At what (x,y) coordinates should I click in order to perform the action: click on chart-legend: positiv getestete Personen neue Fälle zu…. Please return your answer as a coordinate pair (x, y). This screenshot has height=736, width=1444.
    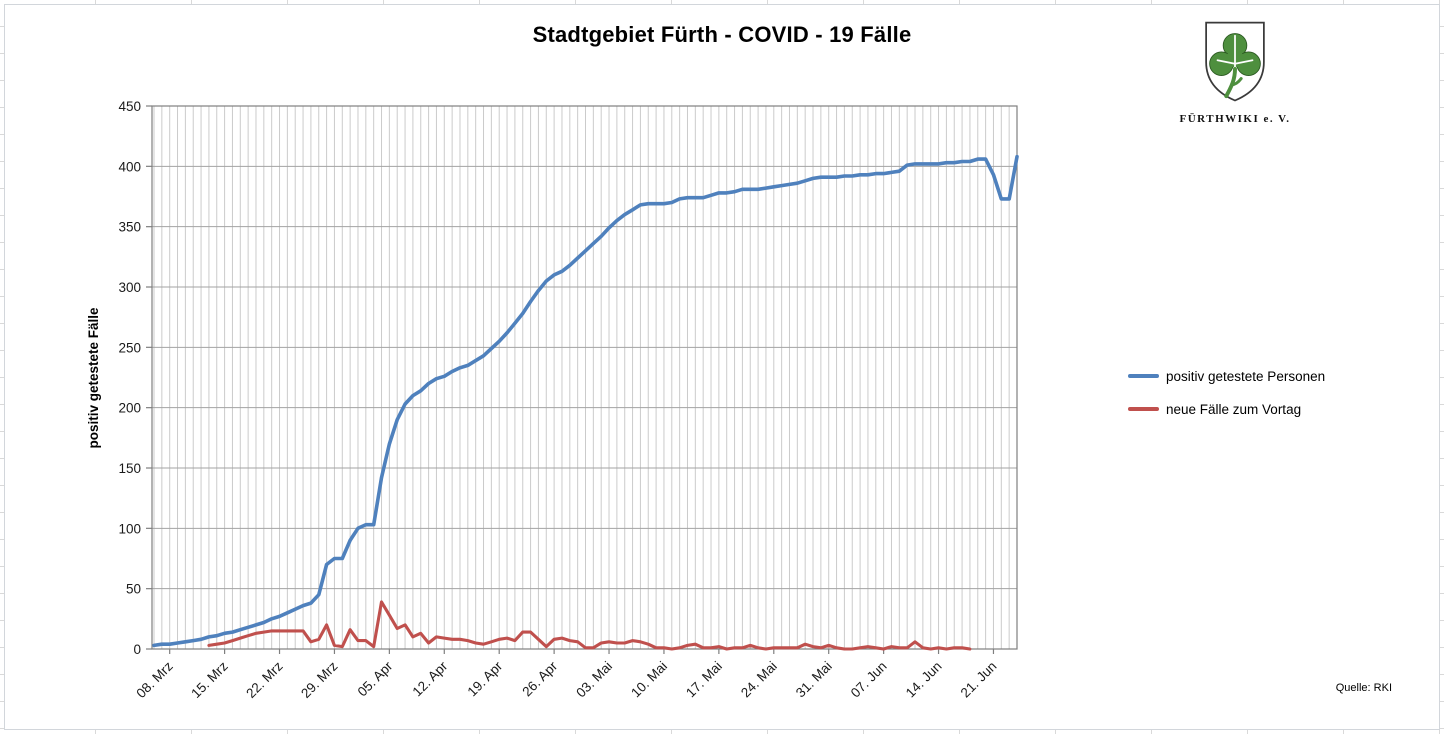
    Looking at the image, I should click on (1226, 399).